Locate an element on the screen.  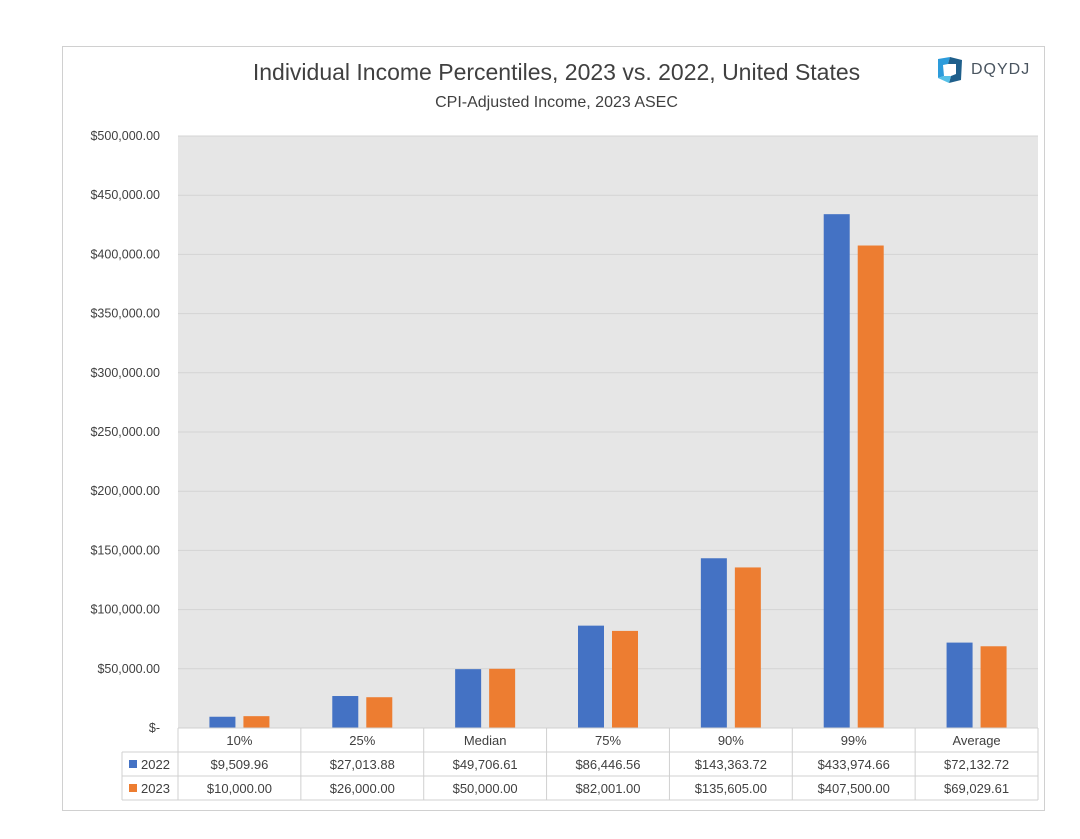
category-label: 25% is located at coordinates (362, 740).